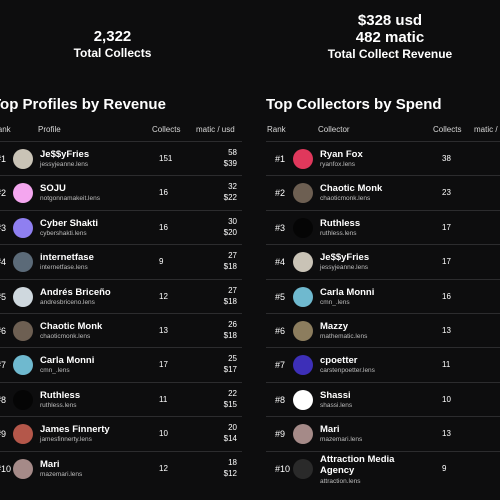 The width and height of the screenshot is (500, 500). Describe the element at coordinates (163, 468) in the screenshot. I see `collects-count: 12` at that location.